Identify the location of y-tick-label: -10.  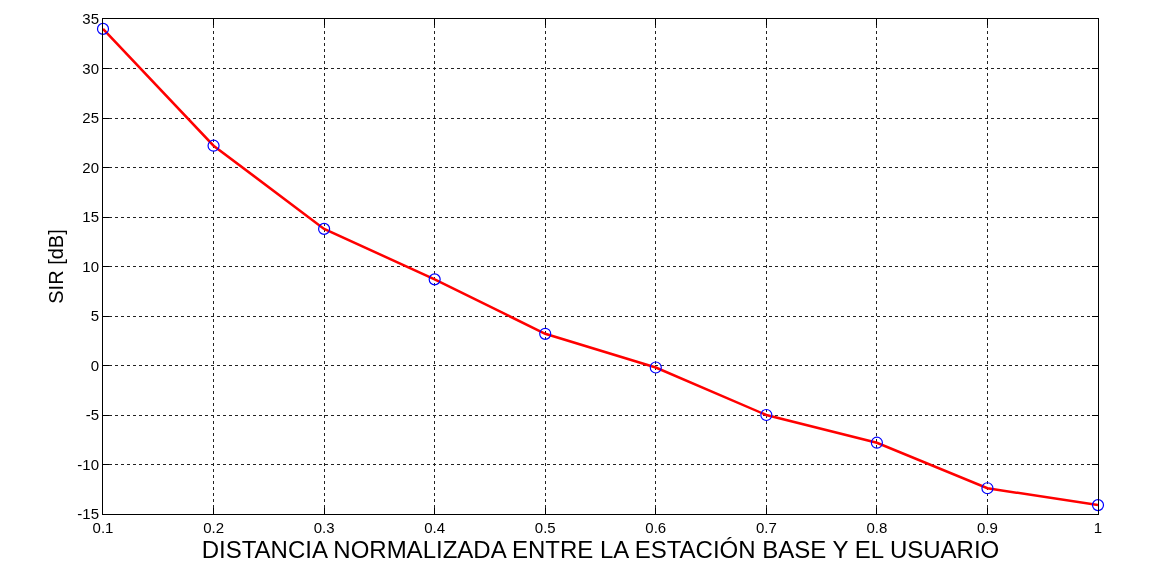
(88, 464).